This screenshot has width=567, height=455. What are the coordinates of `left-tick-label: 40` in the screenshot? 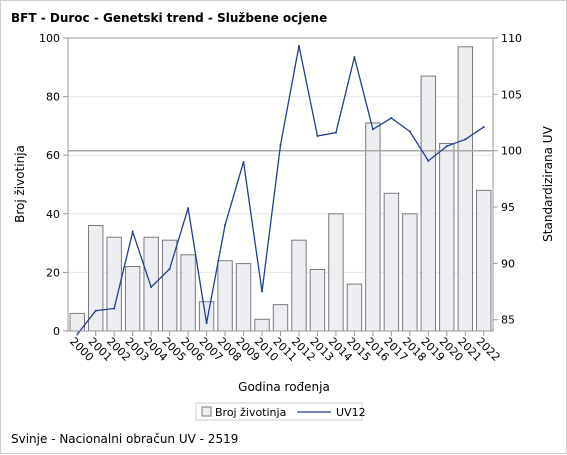 It's located at (53, 214).